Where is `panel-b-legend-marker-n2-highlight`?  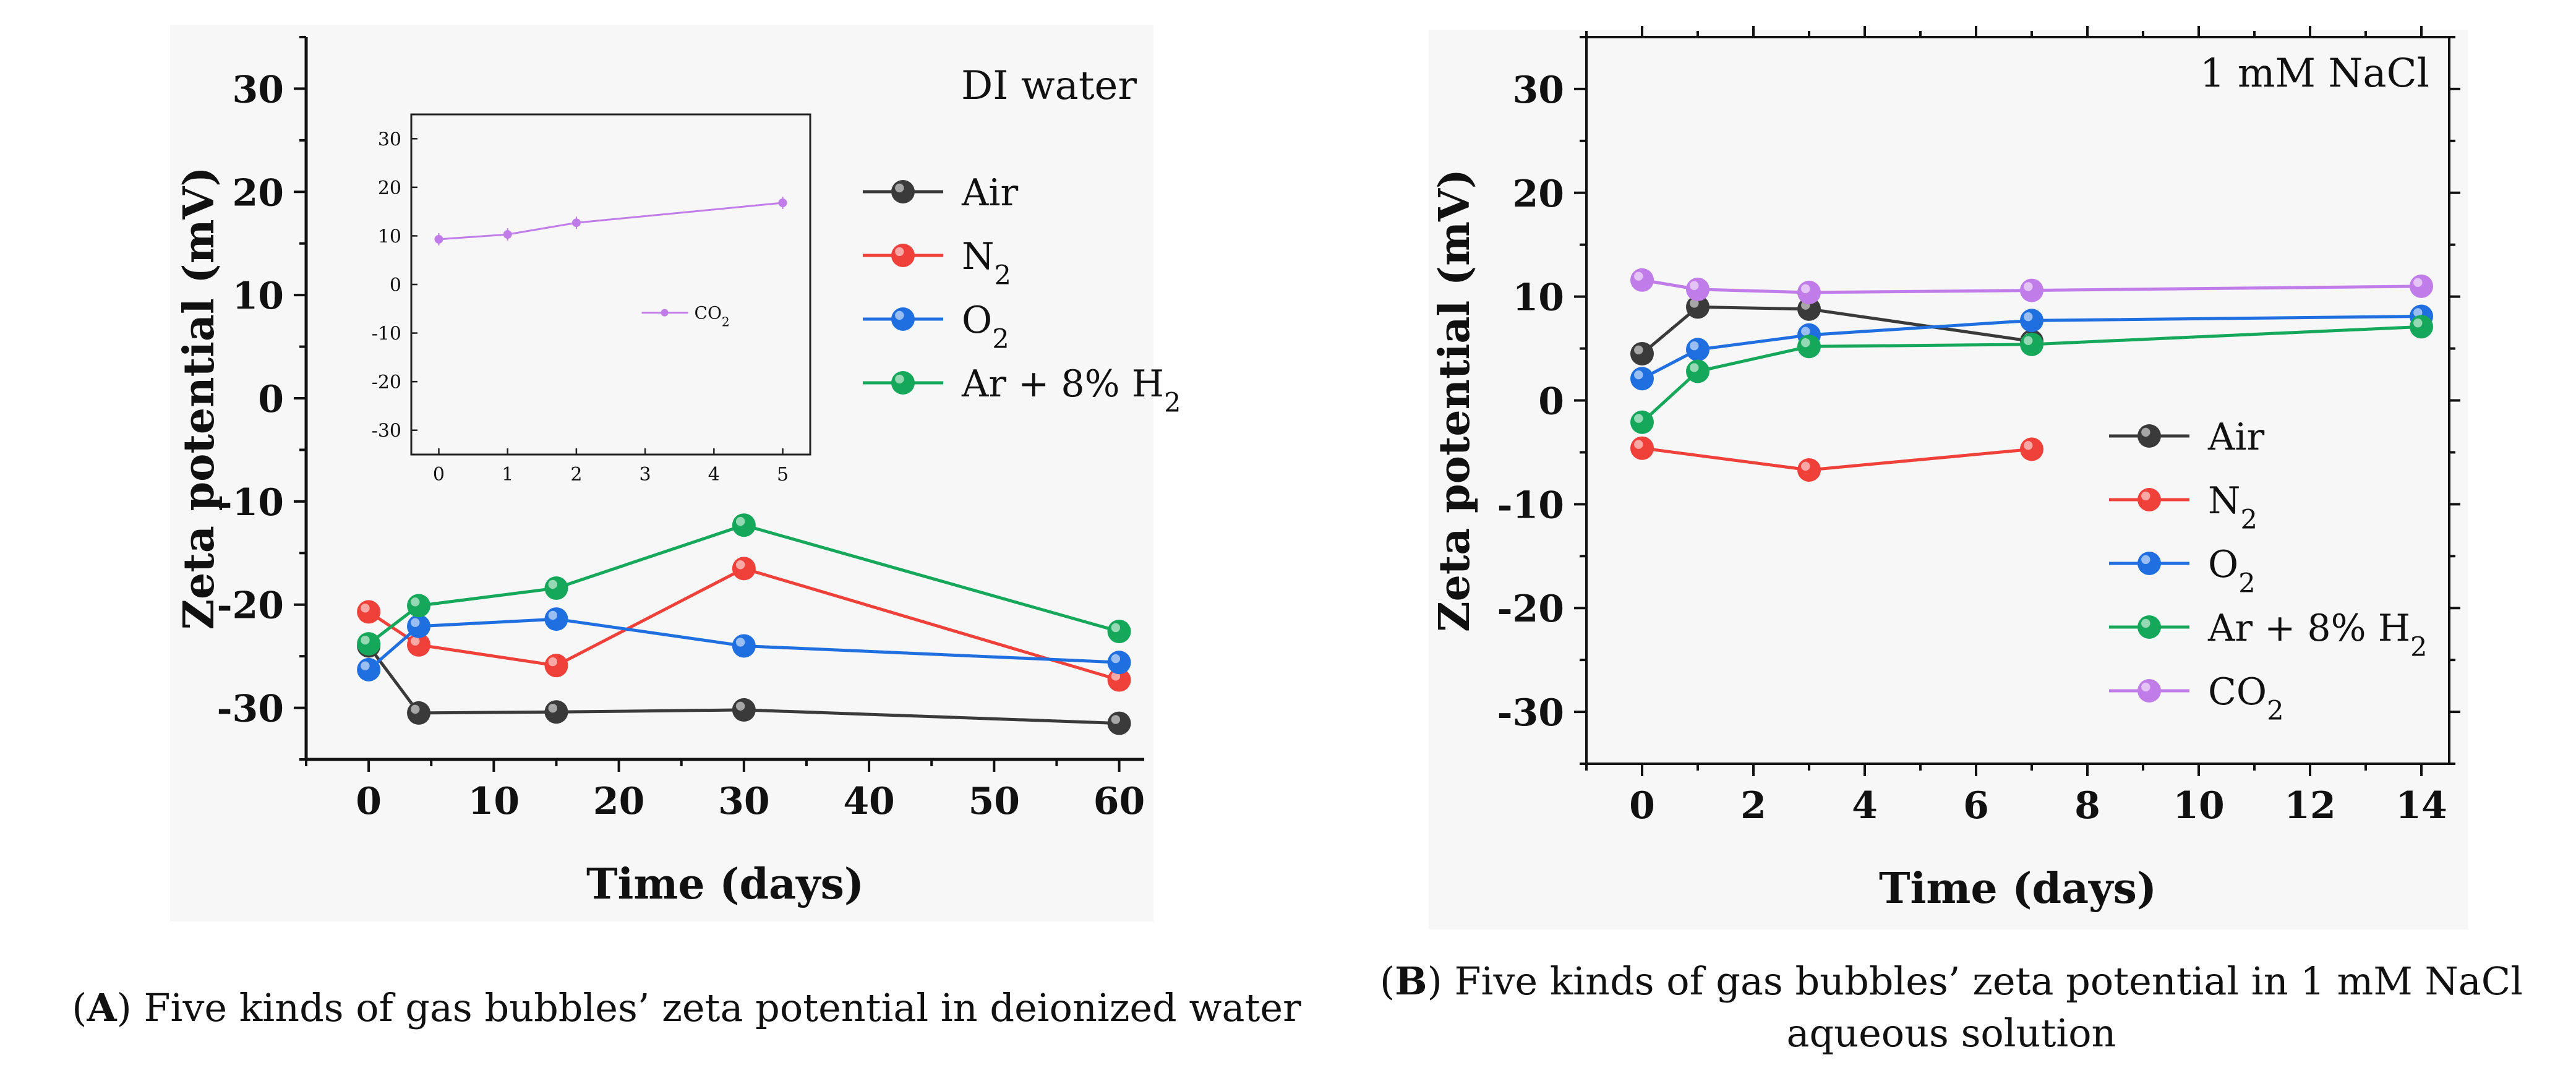
panel-b-legend-marker-n2-highlight is located at coordinates (2146, 496).